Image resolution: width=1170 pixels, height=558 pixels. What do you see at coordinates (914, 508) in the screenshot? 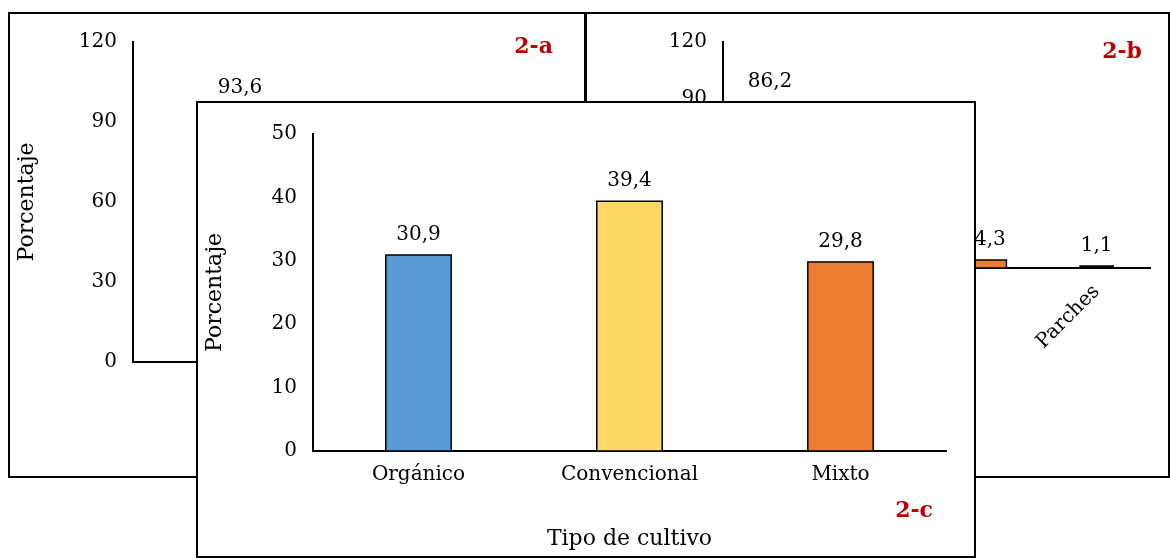
I see `text: 2-c` at bounding box center [914, 508].